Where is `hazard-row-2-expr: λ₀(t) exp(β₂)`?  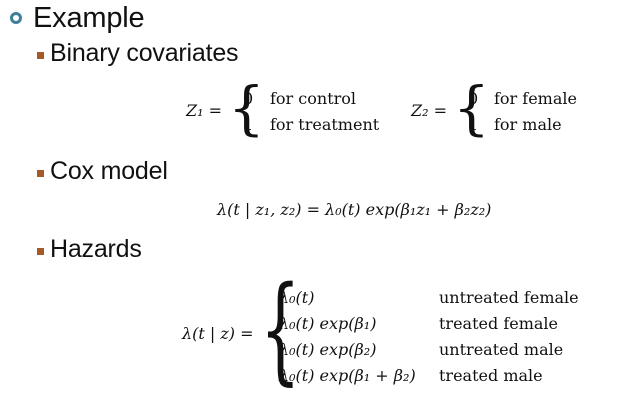 hazard-row-2-expr: λ₀(t) exp(β₂) is located at coordinates (328, 349).